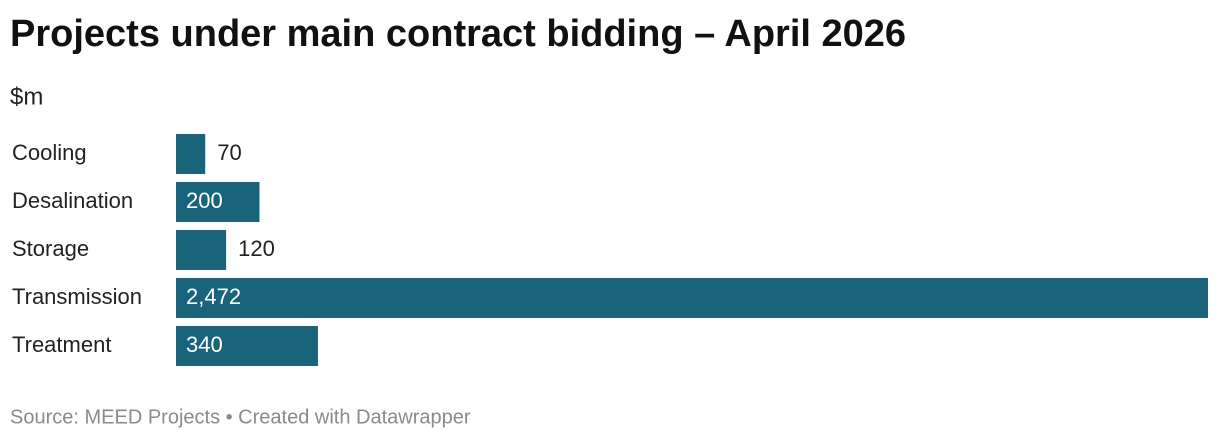 This screenshot has width=1220, height=442. What do you see at coordinates (26, 96) in the screenshot?
I see `chart-subtitle: $m` at bounding box center [26, 96].